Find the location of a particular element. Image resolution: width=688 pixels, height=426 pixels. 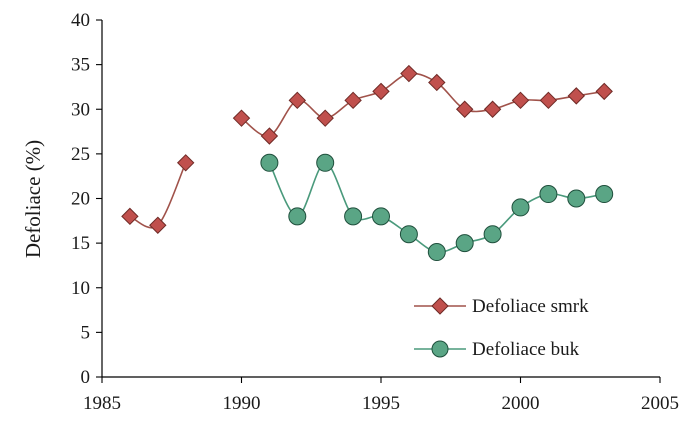

legend-item-smrk: Defoliace smrk is located at coordinates (501, 306).